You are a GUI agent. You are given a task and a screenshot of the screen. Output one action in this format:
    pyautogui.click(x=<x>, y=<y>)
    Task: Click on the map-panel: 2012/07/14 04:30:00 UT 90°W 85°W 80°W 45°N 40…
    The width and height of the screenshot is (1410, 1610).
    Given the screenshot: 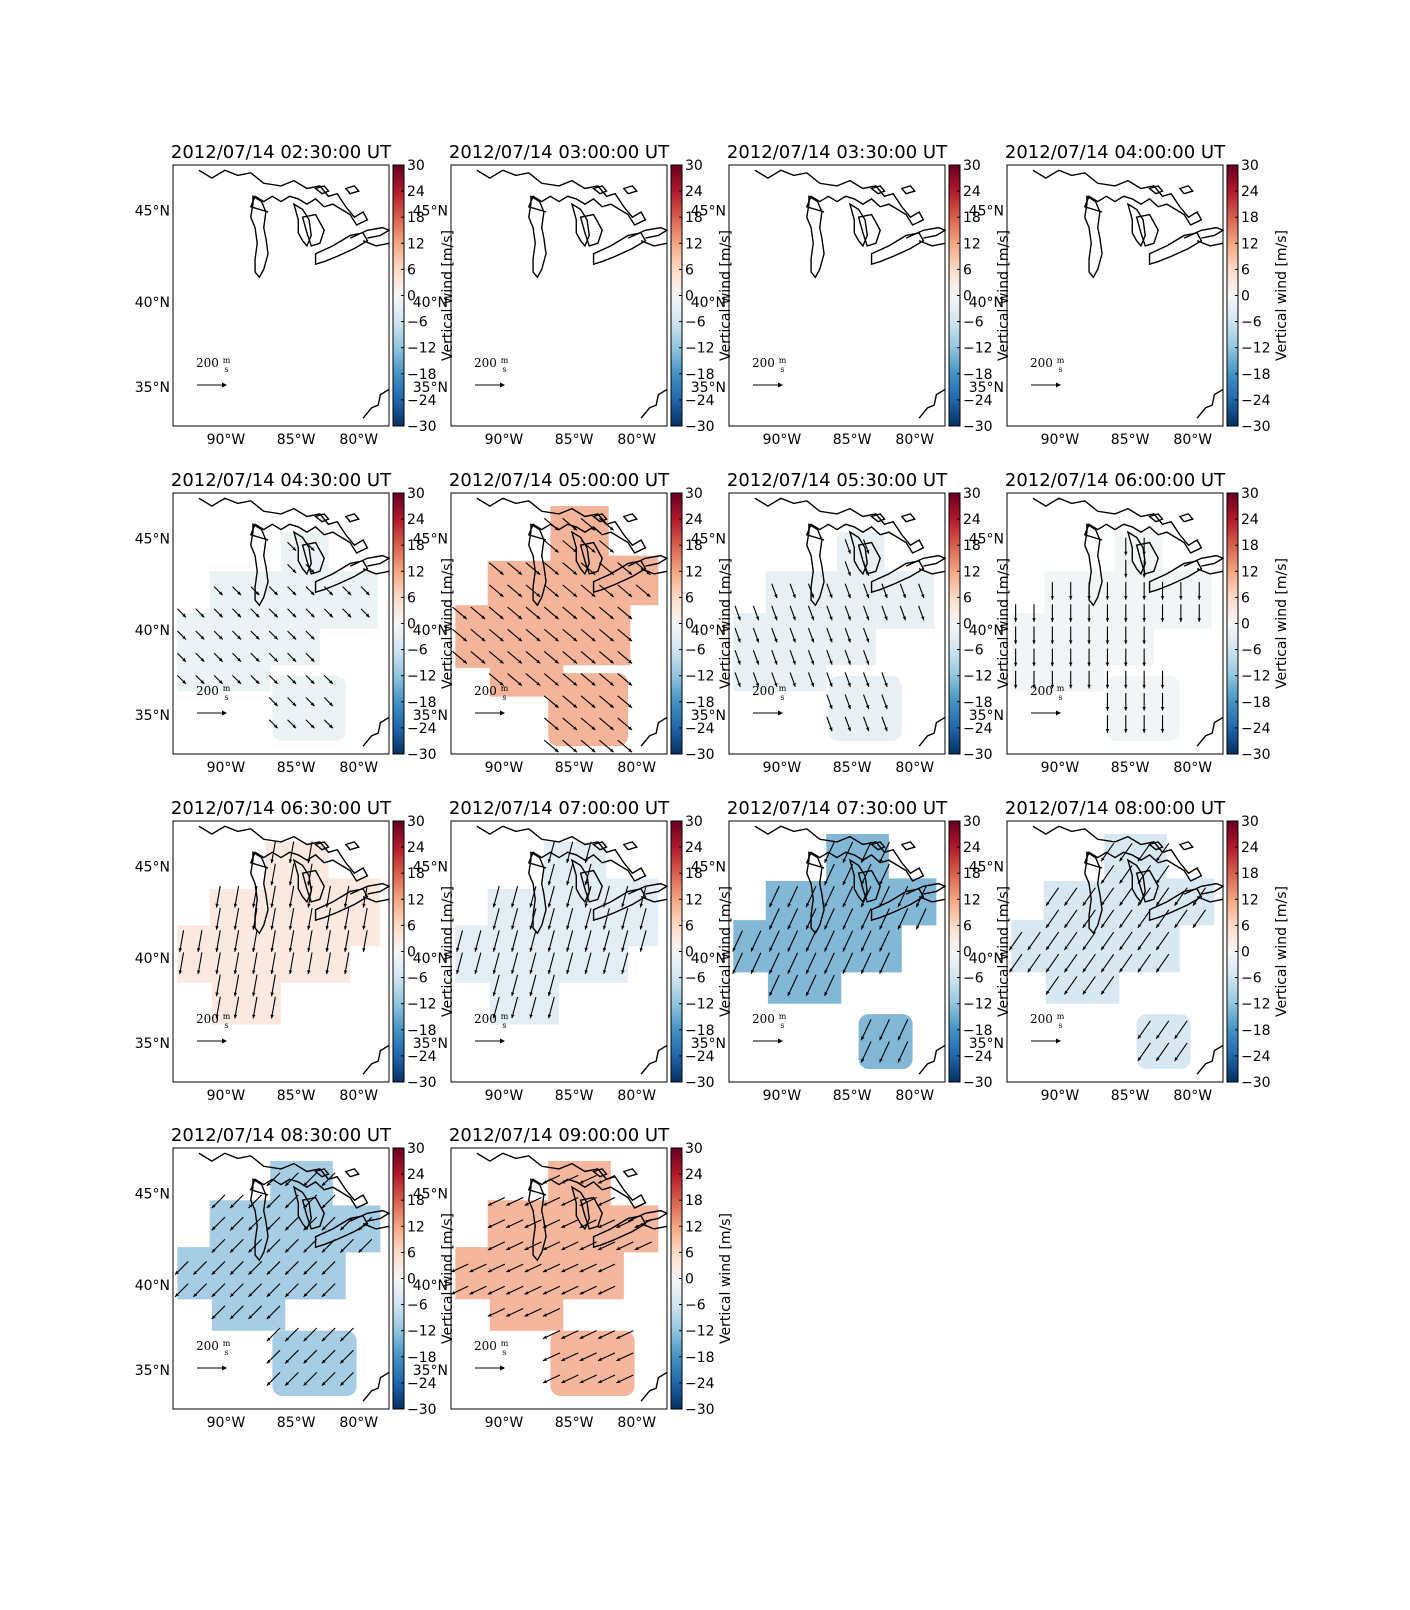 What is the action you would take?
    pyautogui.click(x=295, y=623)
    